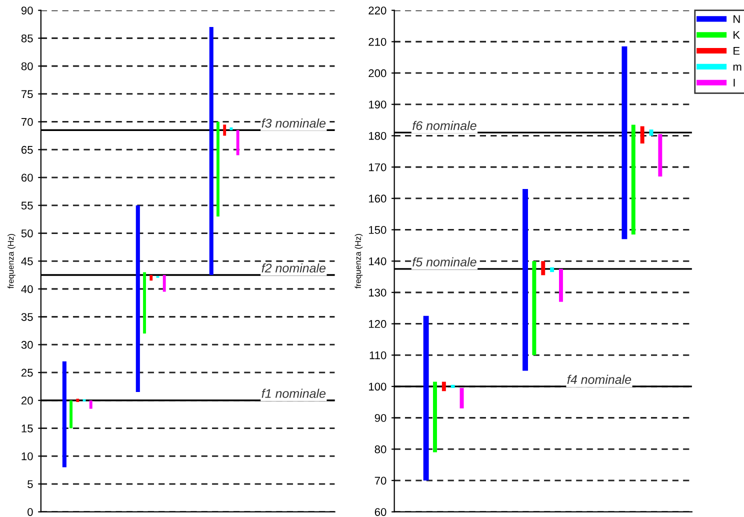 This screenshot has height=517, width=744. Describe the element at coordinates (27, 372) in the screenshot. I see `y-tick-label: 25` at that location.